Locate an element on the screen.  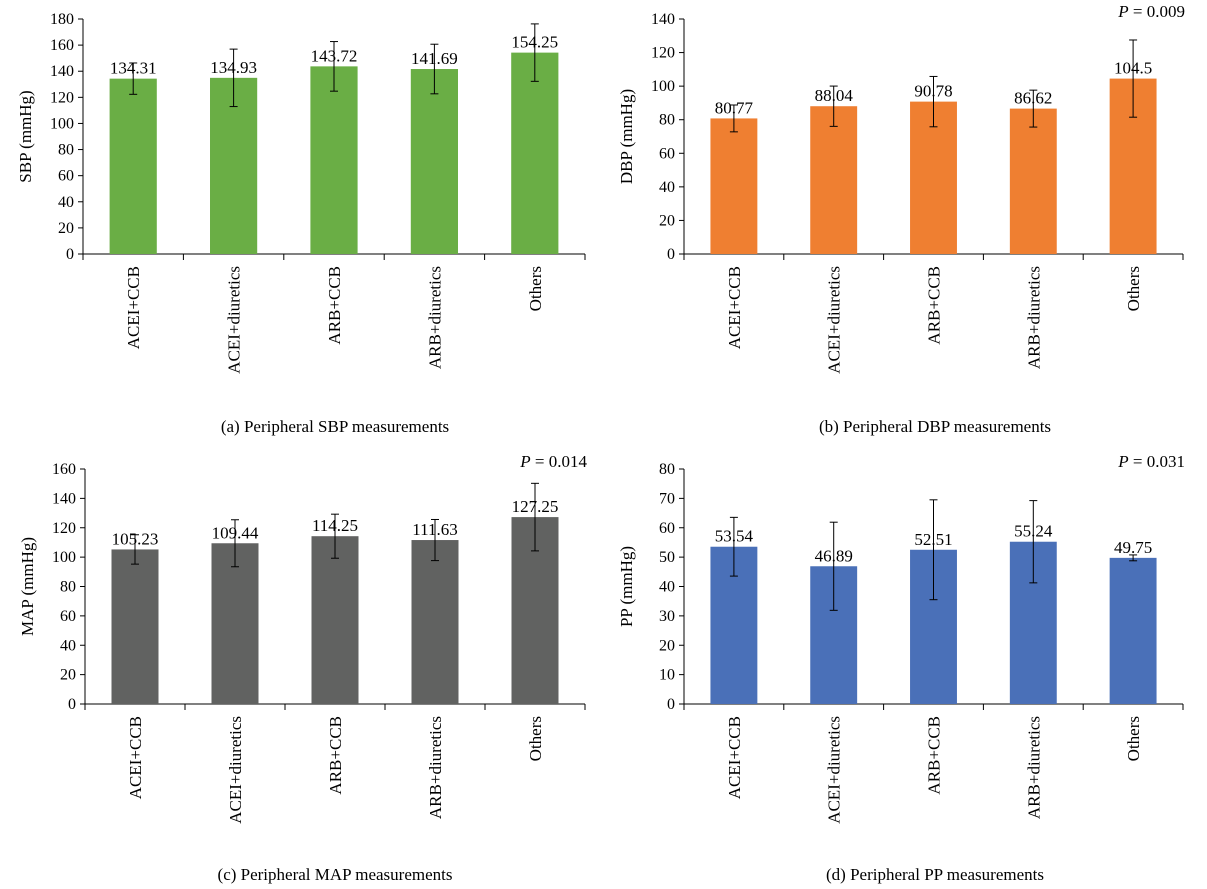
y-tick-label: 180 is located at coordinates (62, 19).